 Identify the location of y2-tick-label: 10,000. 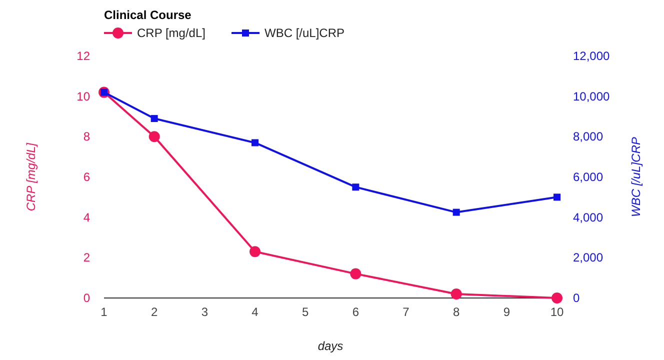
(591, 96).